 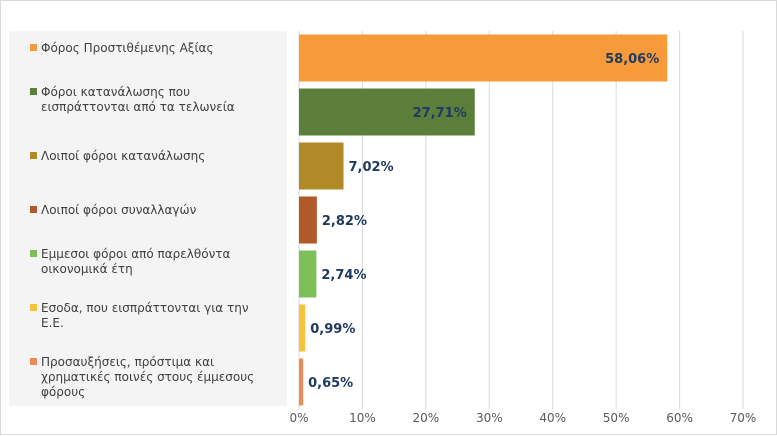 I want to click on category-label: οικονομικά έτη, so click(x=87, y=269).